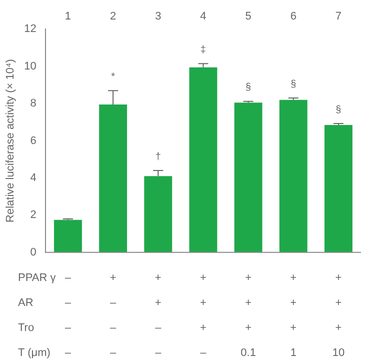  What do you see at coordinates (33, 252) in the screenshot?
I see `y-tick-label: 0` at bounding box center [33, 252].